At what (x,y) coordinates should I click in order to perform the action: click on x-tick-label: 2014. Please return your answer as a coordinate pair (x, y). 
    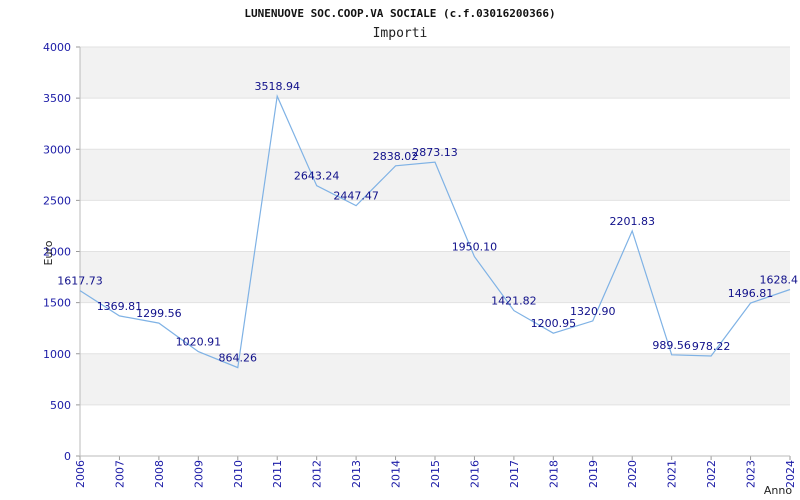
    Looking at the image, I should click on (396, 474).